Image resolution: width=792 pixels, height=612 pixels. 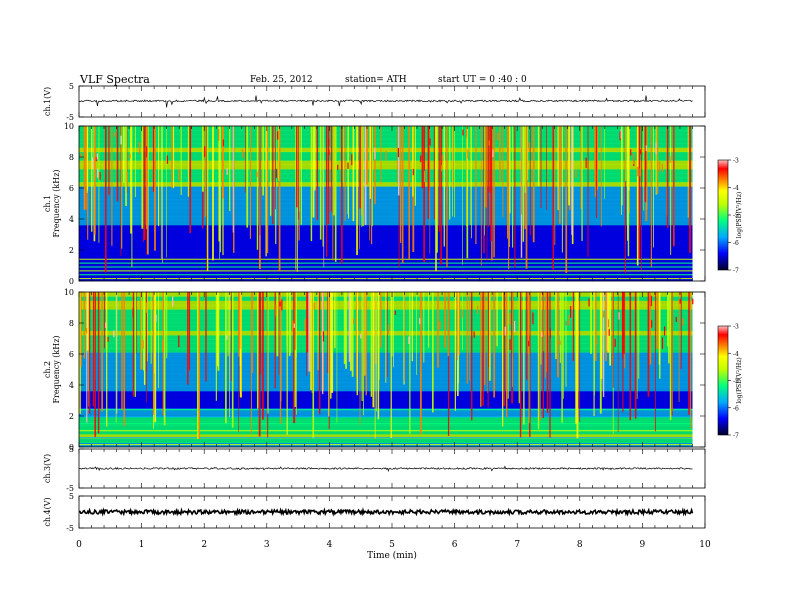 What do you see at coordinates (580, 545) in the screenshot?
I see `x-tick-label: 8` at bounding box center [580, 545].